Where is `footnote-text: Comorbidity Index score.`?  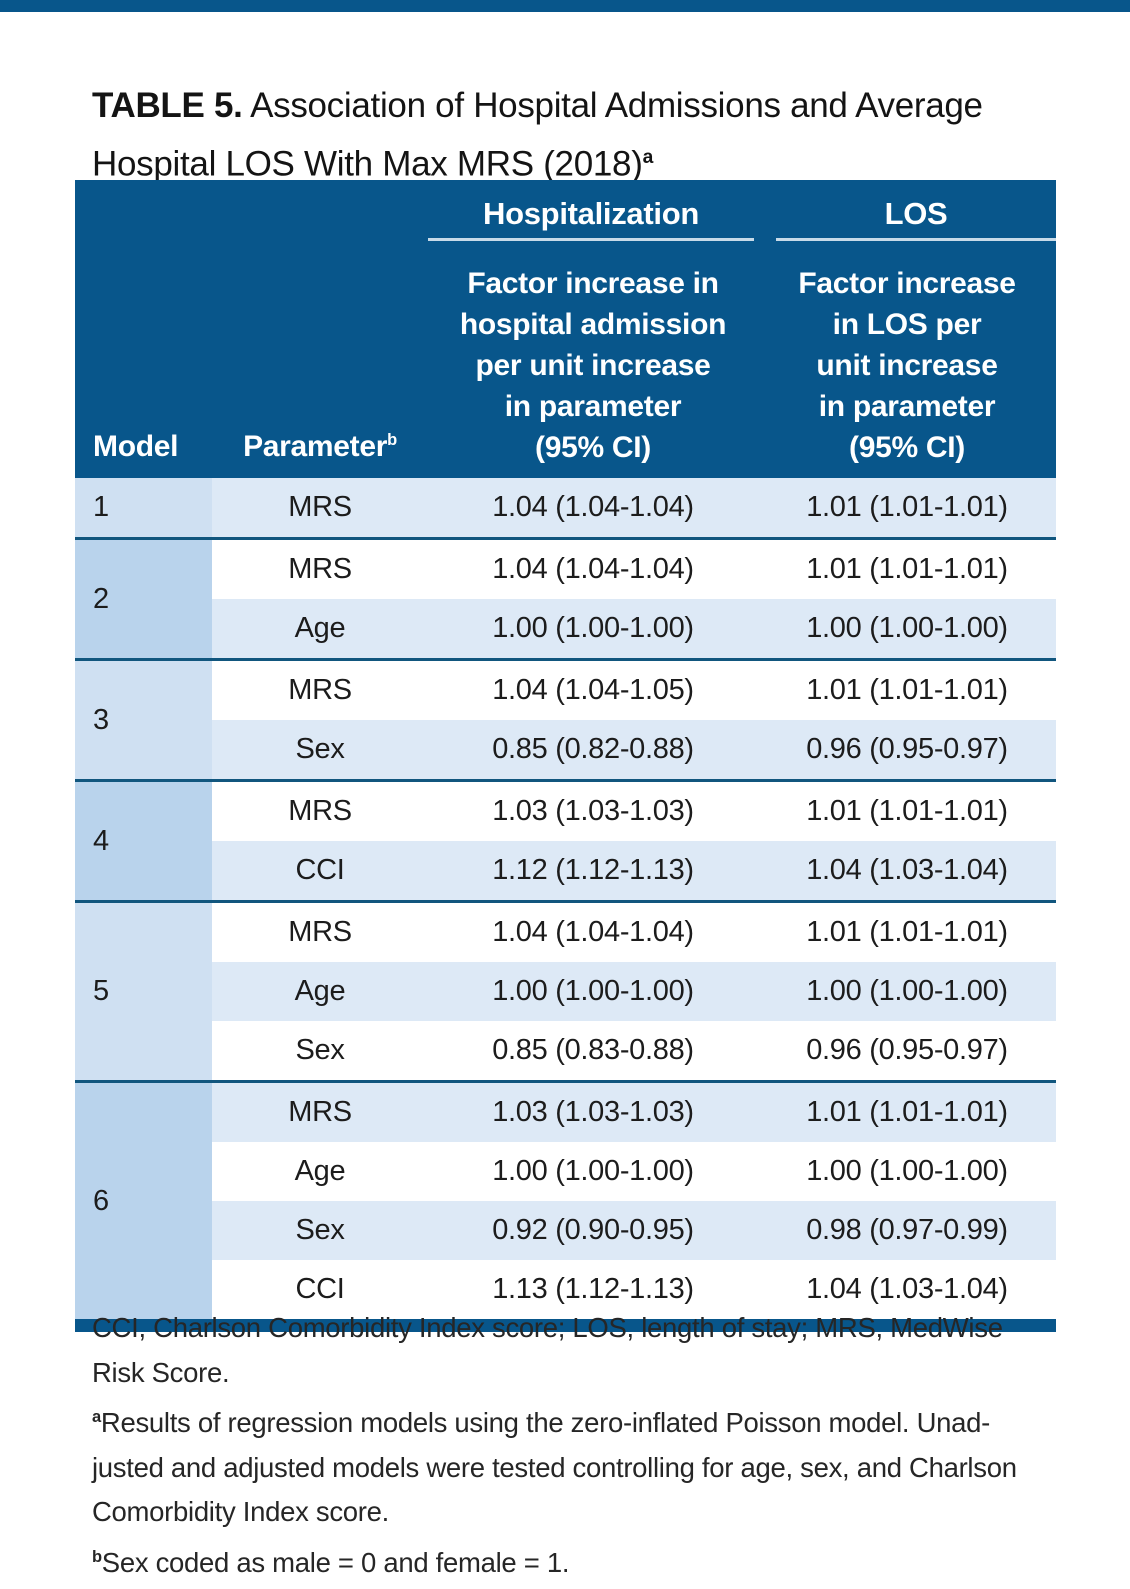
footnote-text: Comorbidity Index score. is located at coordinates (240, 1512).